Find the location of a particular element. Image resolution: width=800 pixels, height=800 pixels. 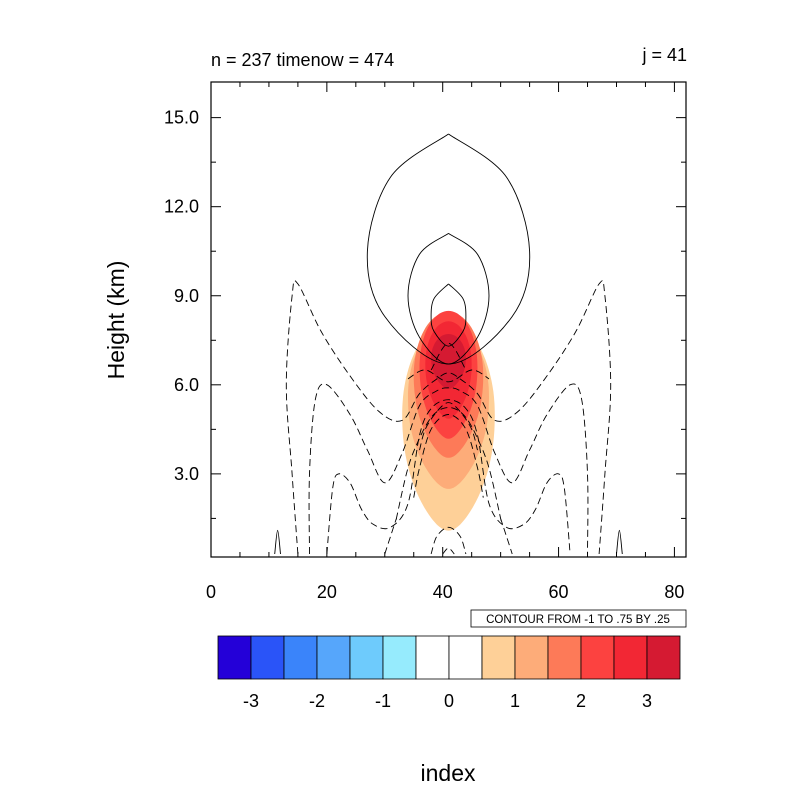

filled-contours is located at coordinates (448, 420).